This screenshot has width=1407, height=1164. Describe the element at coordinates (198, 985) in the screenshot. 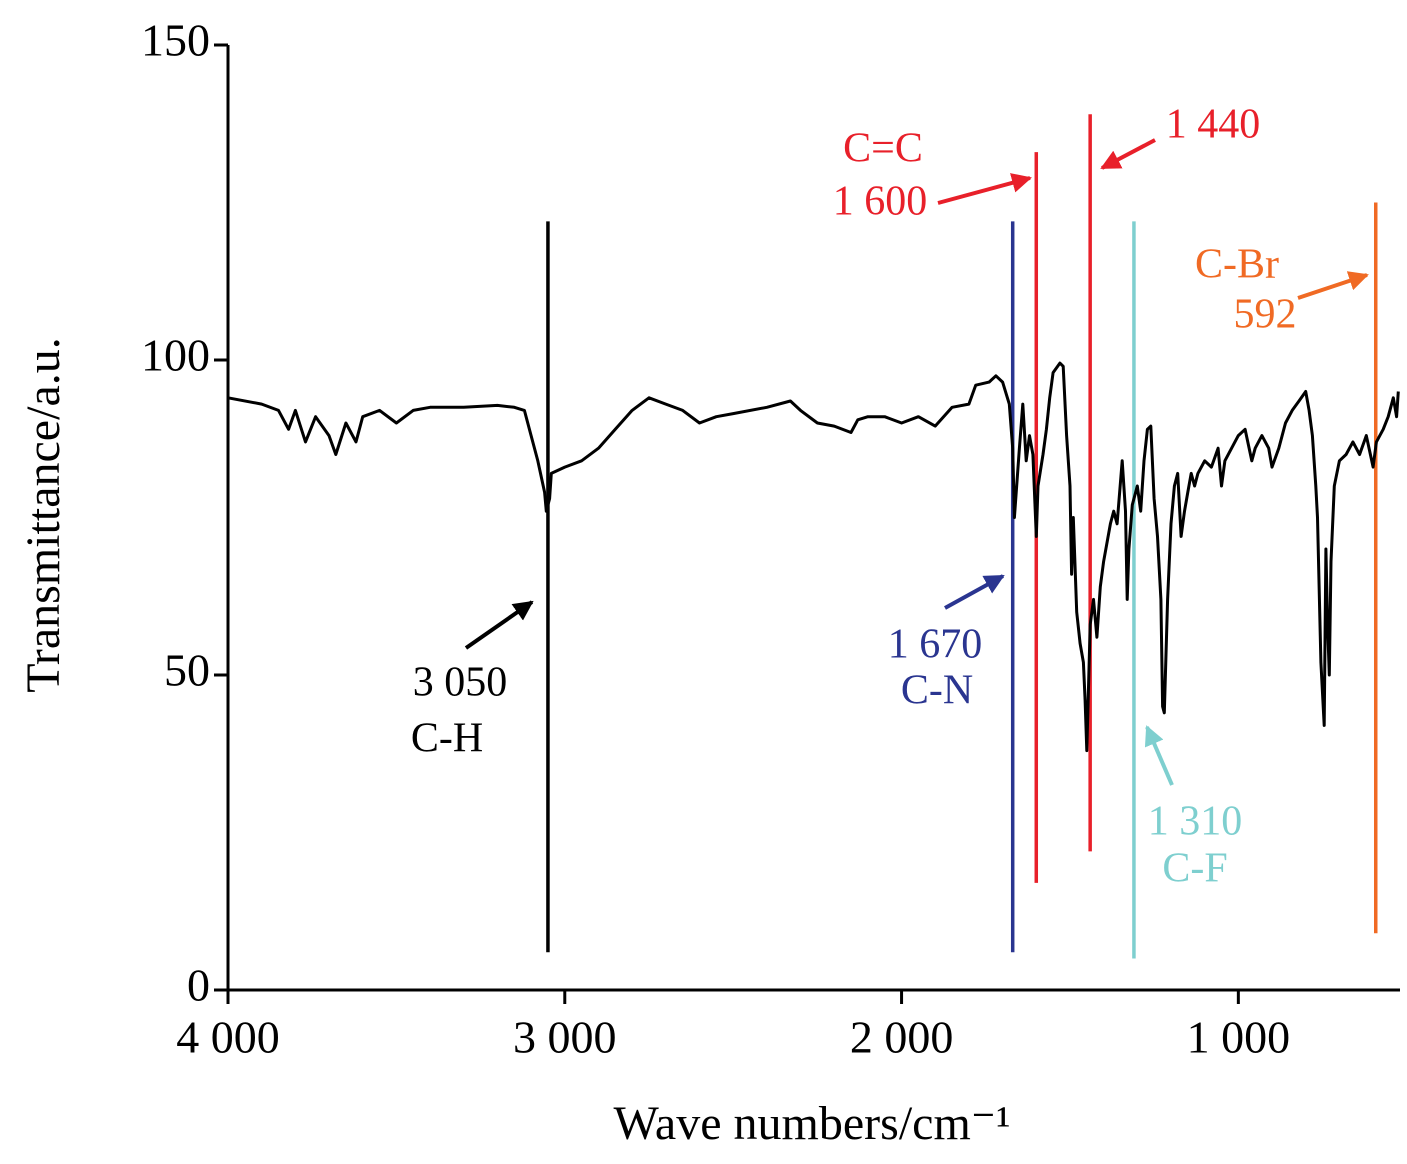

I see `y-tick-label: 0` at that location.